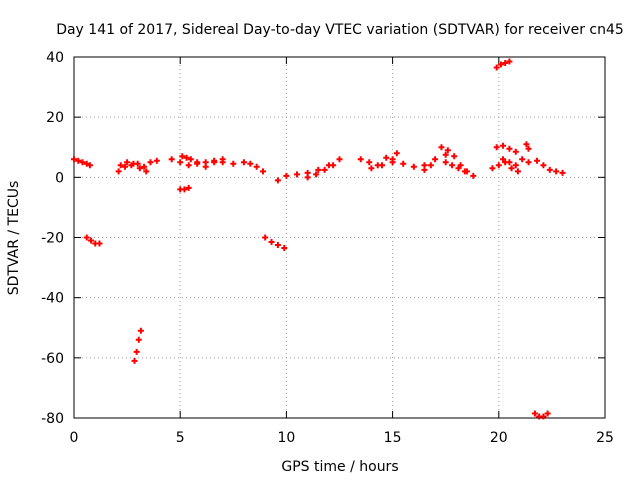 The width and height of the screenshot is (640, 480). Describe the element at coordinates (499, 438) in the screenshot. I see `x-tick-label: 20` at that location.